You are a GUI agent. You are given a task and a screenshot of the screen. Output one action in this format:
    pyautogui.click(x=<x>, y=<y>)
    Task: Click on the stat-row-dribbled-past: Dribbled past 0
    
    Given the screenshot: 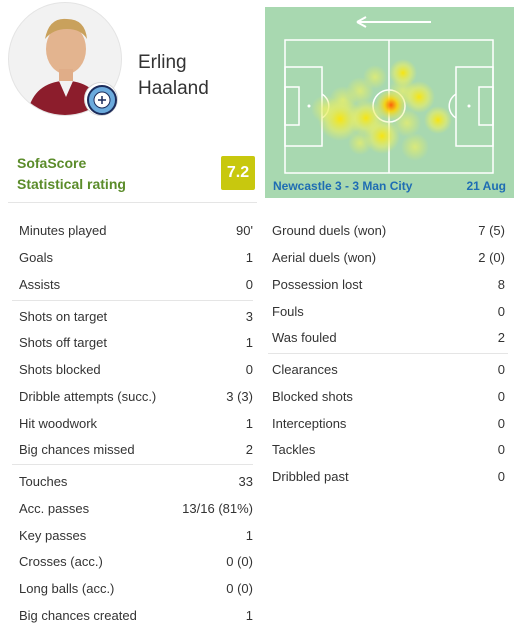 What is the action you would take?
    pyautogui.click(x=388, y=476)
    